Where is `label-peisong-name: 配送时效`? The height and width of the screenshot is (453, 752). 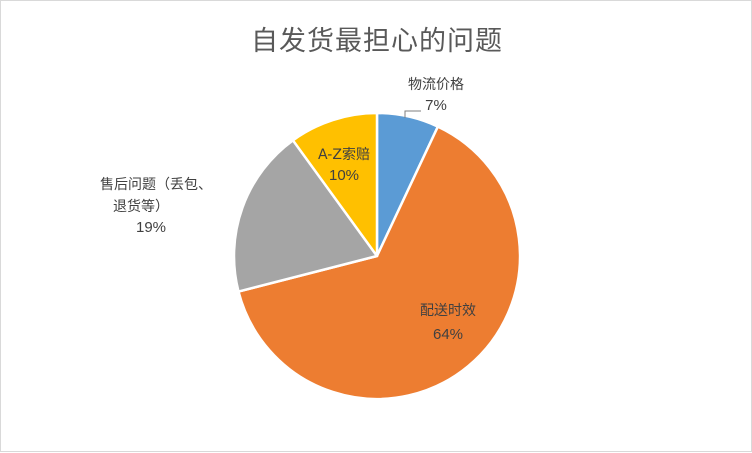
label-peisong-name: 配送时效 is located at coordinates (448, 311).